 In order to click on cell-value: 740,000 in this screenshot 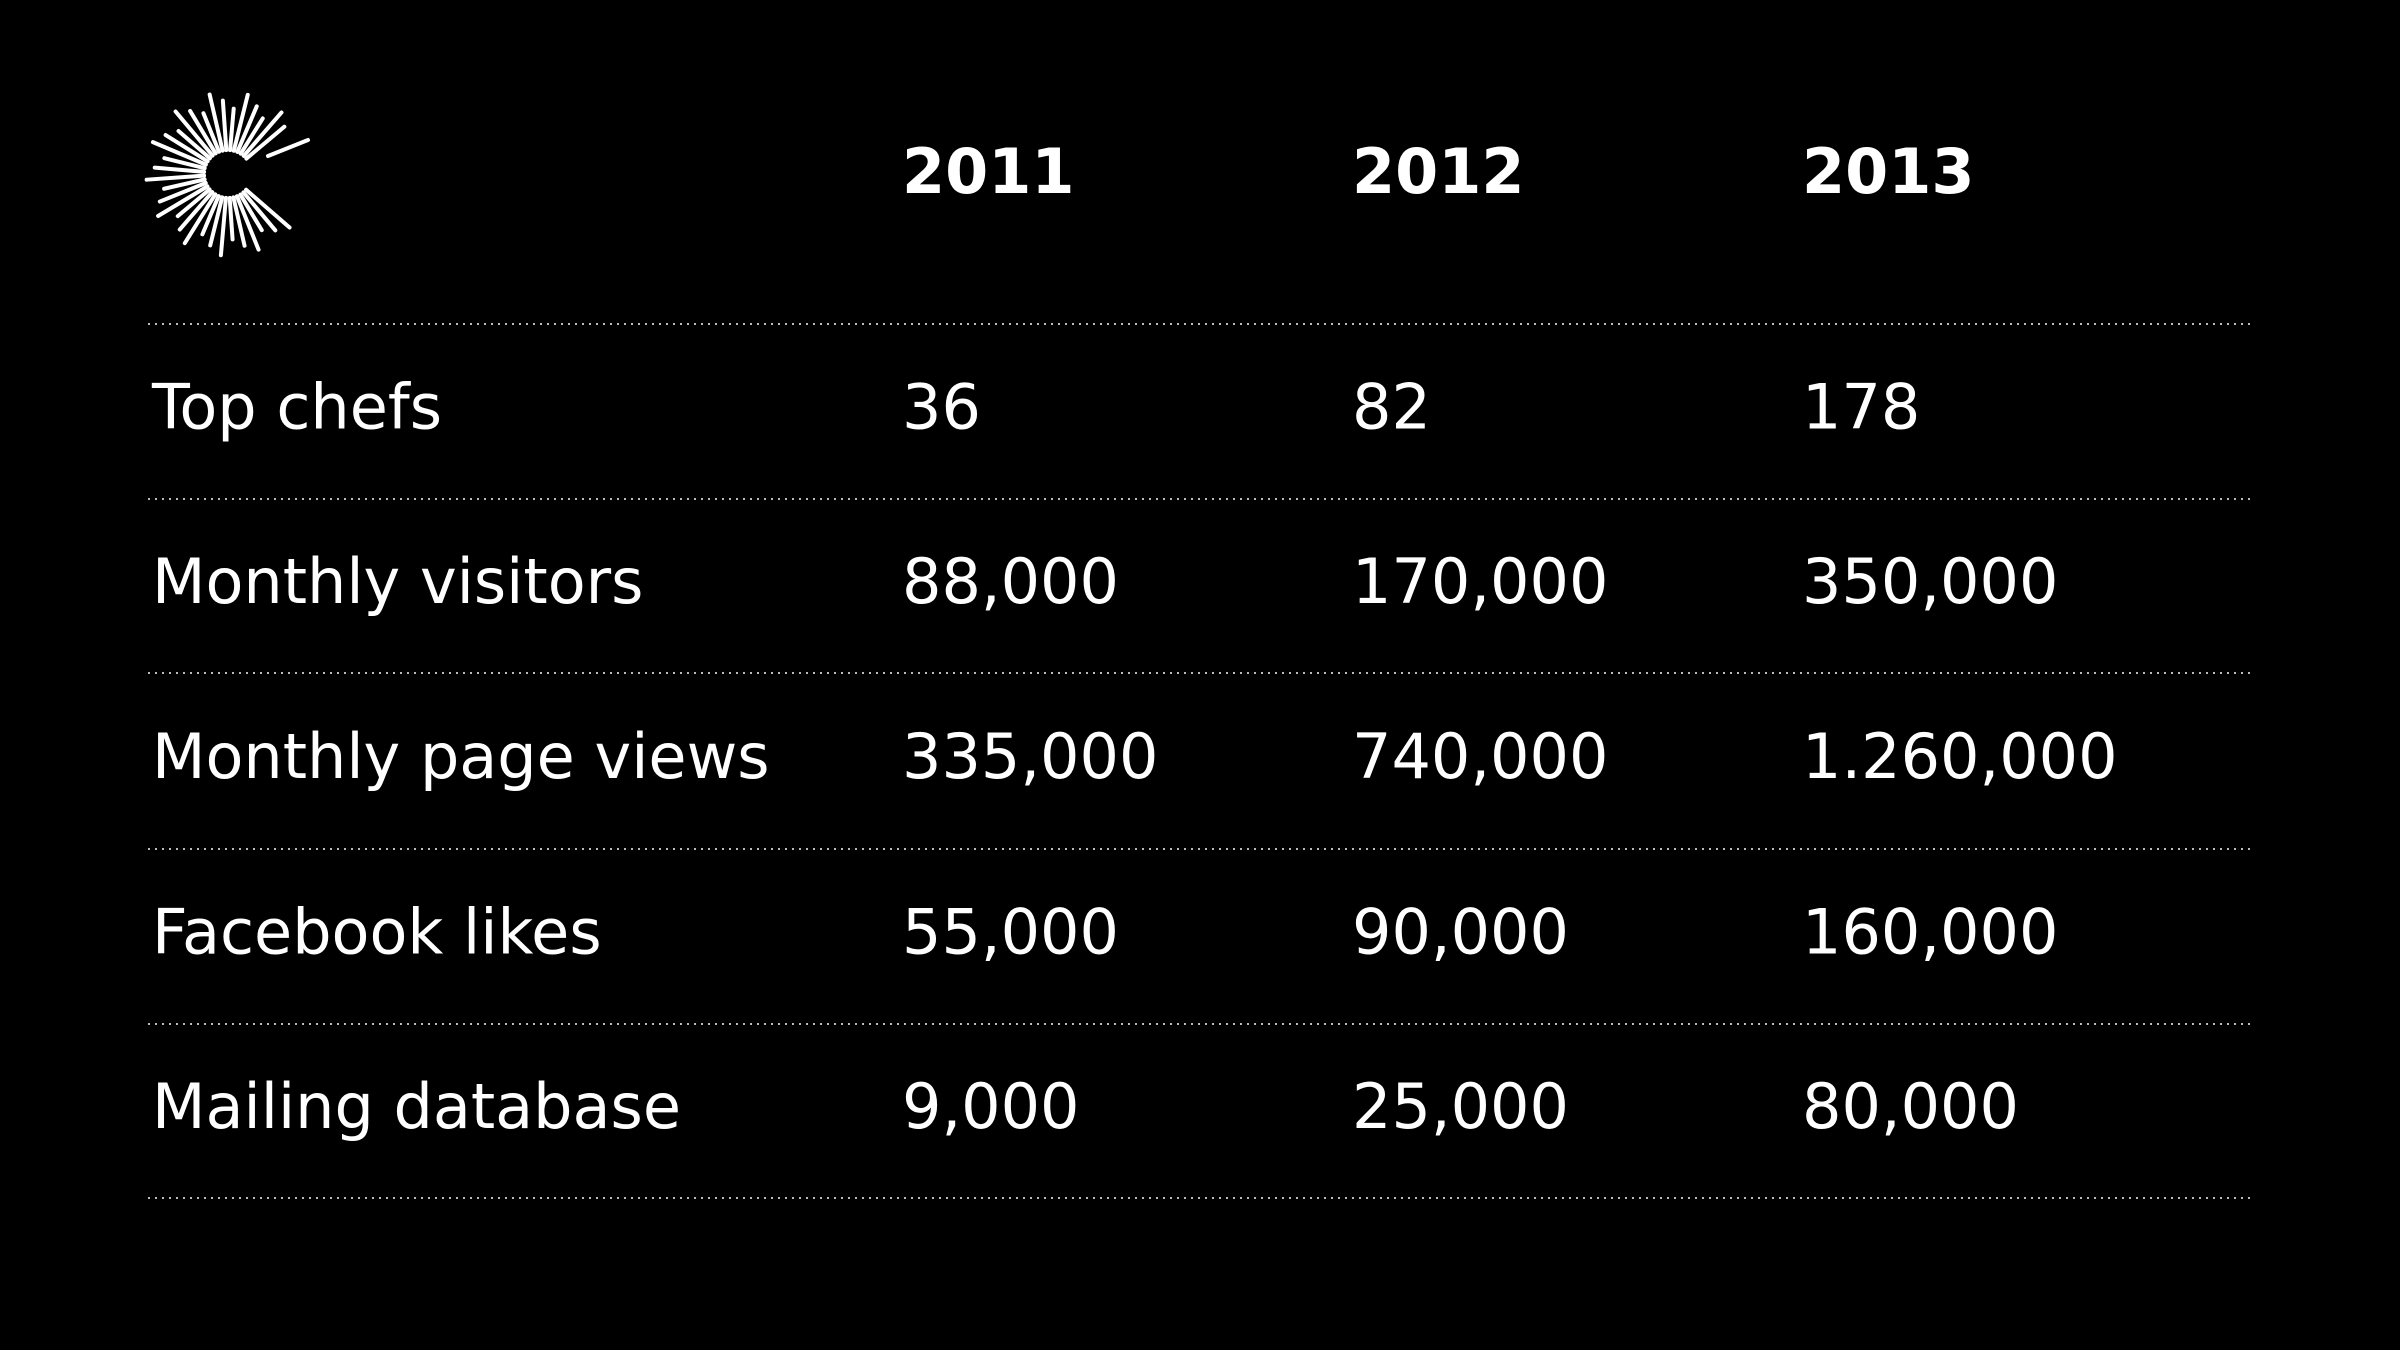, I will do `click(1480, 756)`.